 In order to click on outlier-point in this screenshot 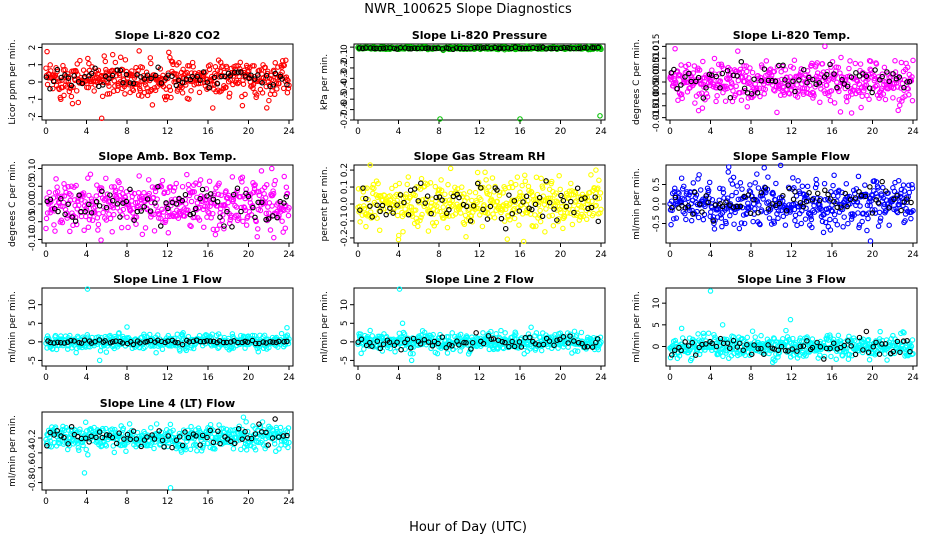, I will do `click(411, 360)`.